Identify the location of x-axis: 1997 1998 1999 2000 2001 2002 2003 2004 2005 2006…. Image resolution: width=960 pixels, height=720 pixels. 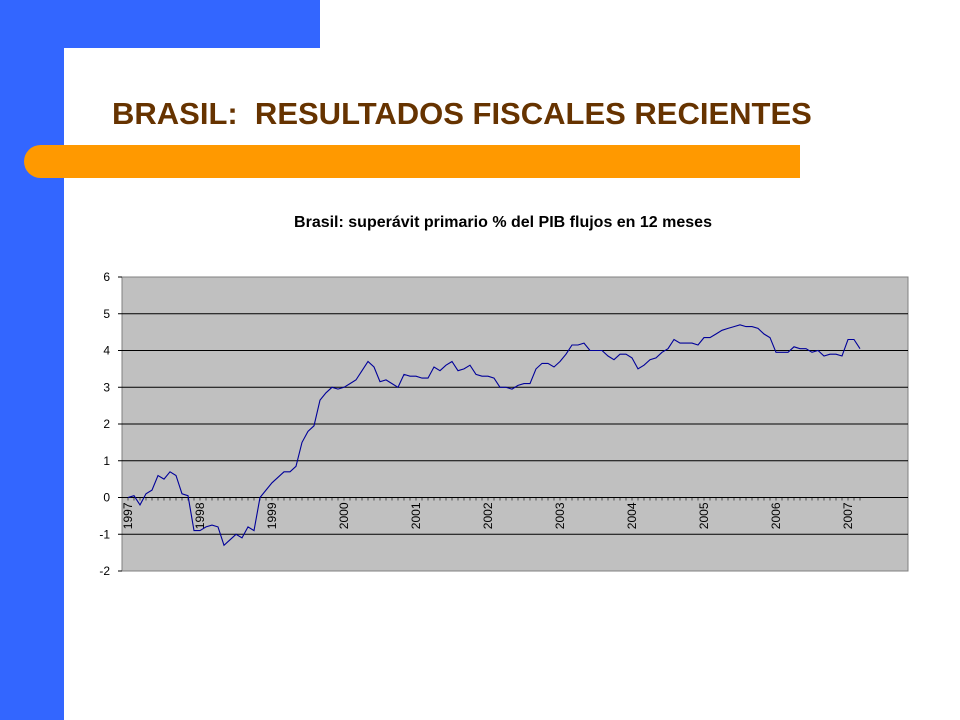
(491, 513).